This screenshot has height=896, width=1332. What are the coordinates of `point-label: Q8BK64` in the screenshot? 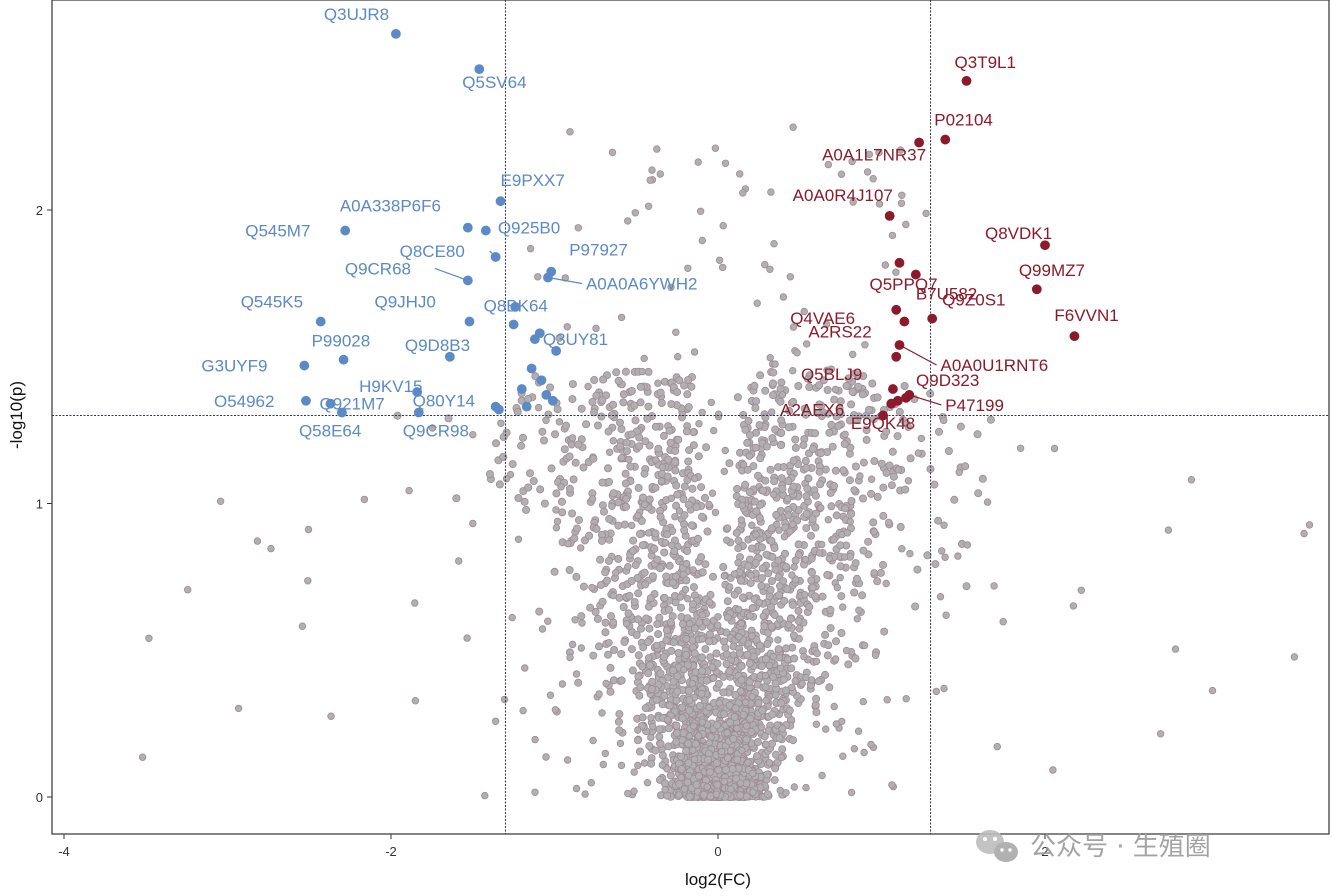 It's located at (516, 305).